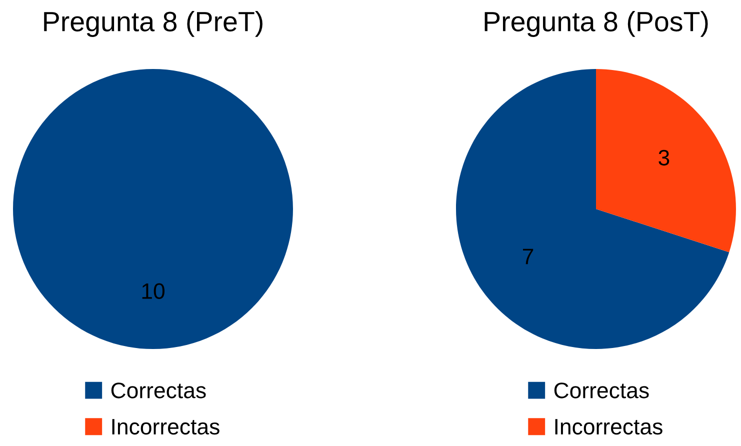  What do you see at coordinates (153, 24) in the screenshot?
I see `chart-title: Pregunta 8 (PreT)` at bounding box center [153, 24].